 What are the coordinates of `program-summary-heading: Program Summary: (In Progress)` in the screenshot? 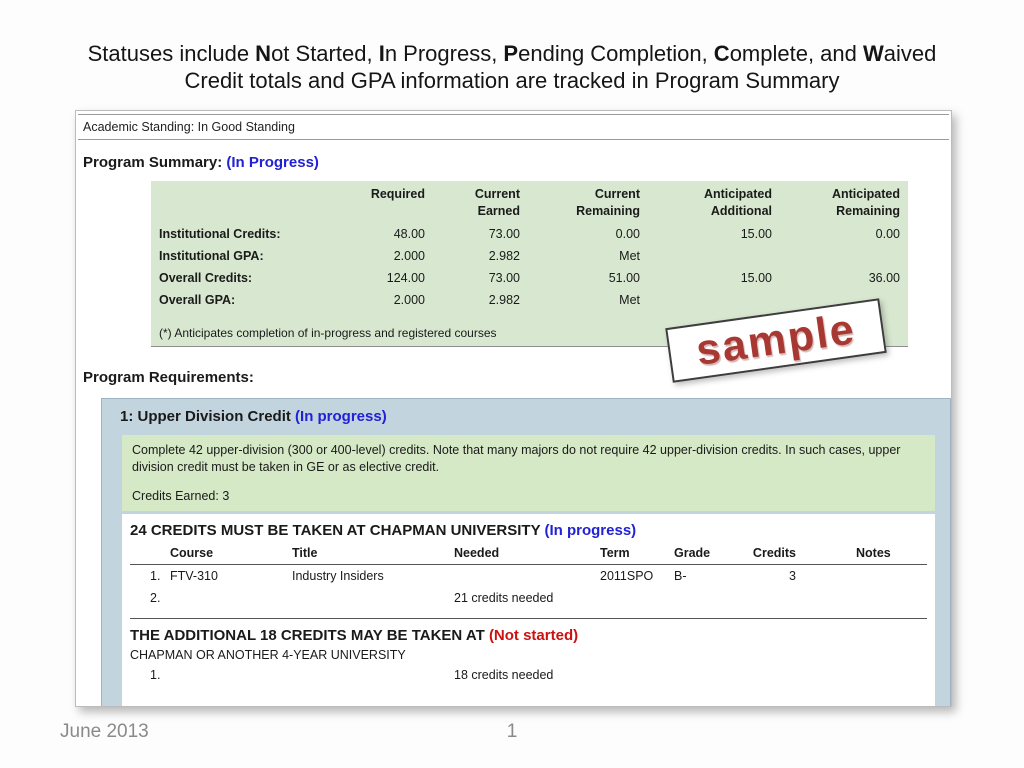 It's located at (513, 155).